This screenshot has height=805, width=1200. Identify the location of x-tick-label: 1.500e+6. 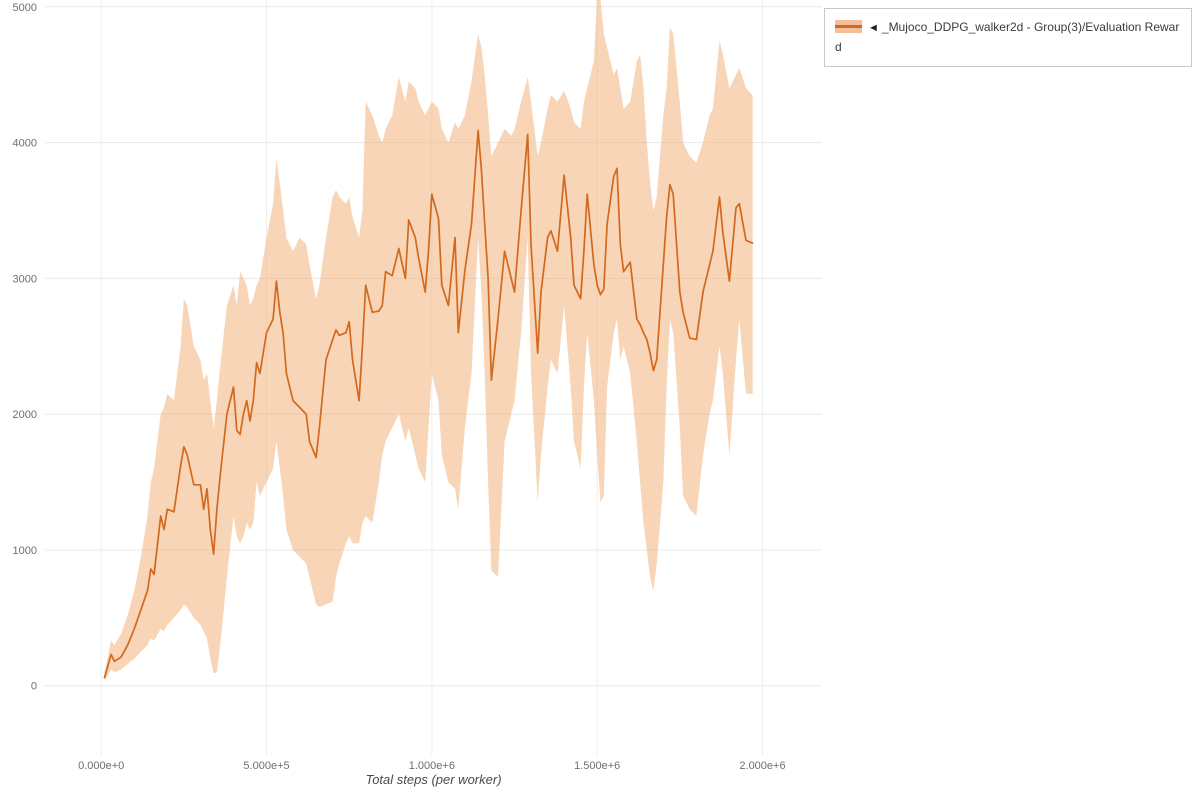
(597, 766).